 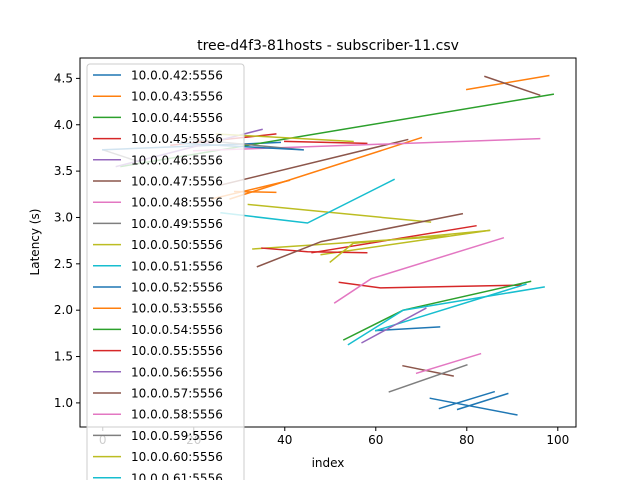 What do you see at coordinates (284, 440) in the screenshot?
I see `x-tick-label: 40` at bounding box center [284, 440].